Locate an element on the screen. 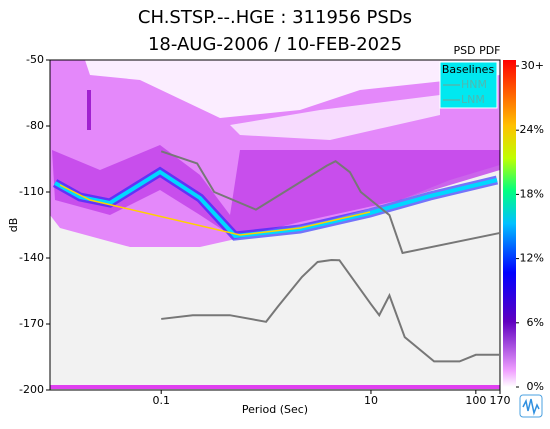 This screenshot has width=550, height=429. title: CH.STSP.--.HGE : 311956 PSDs is located at coordinates (275, 17).